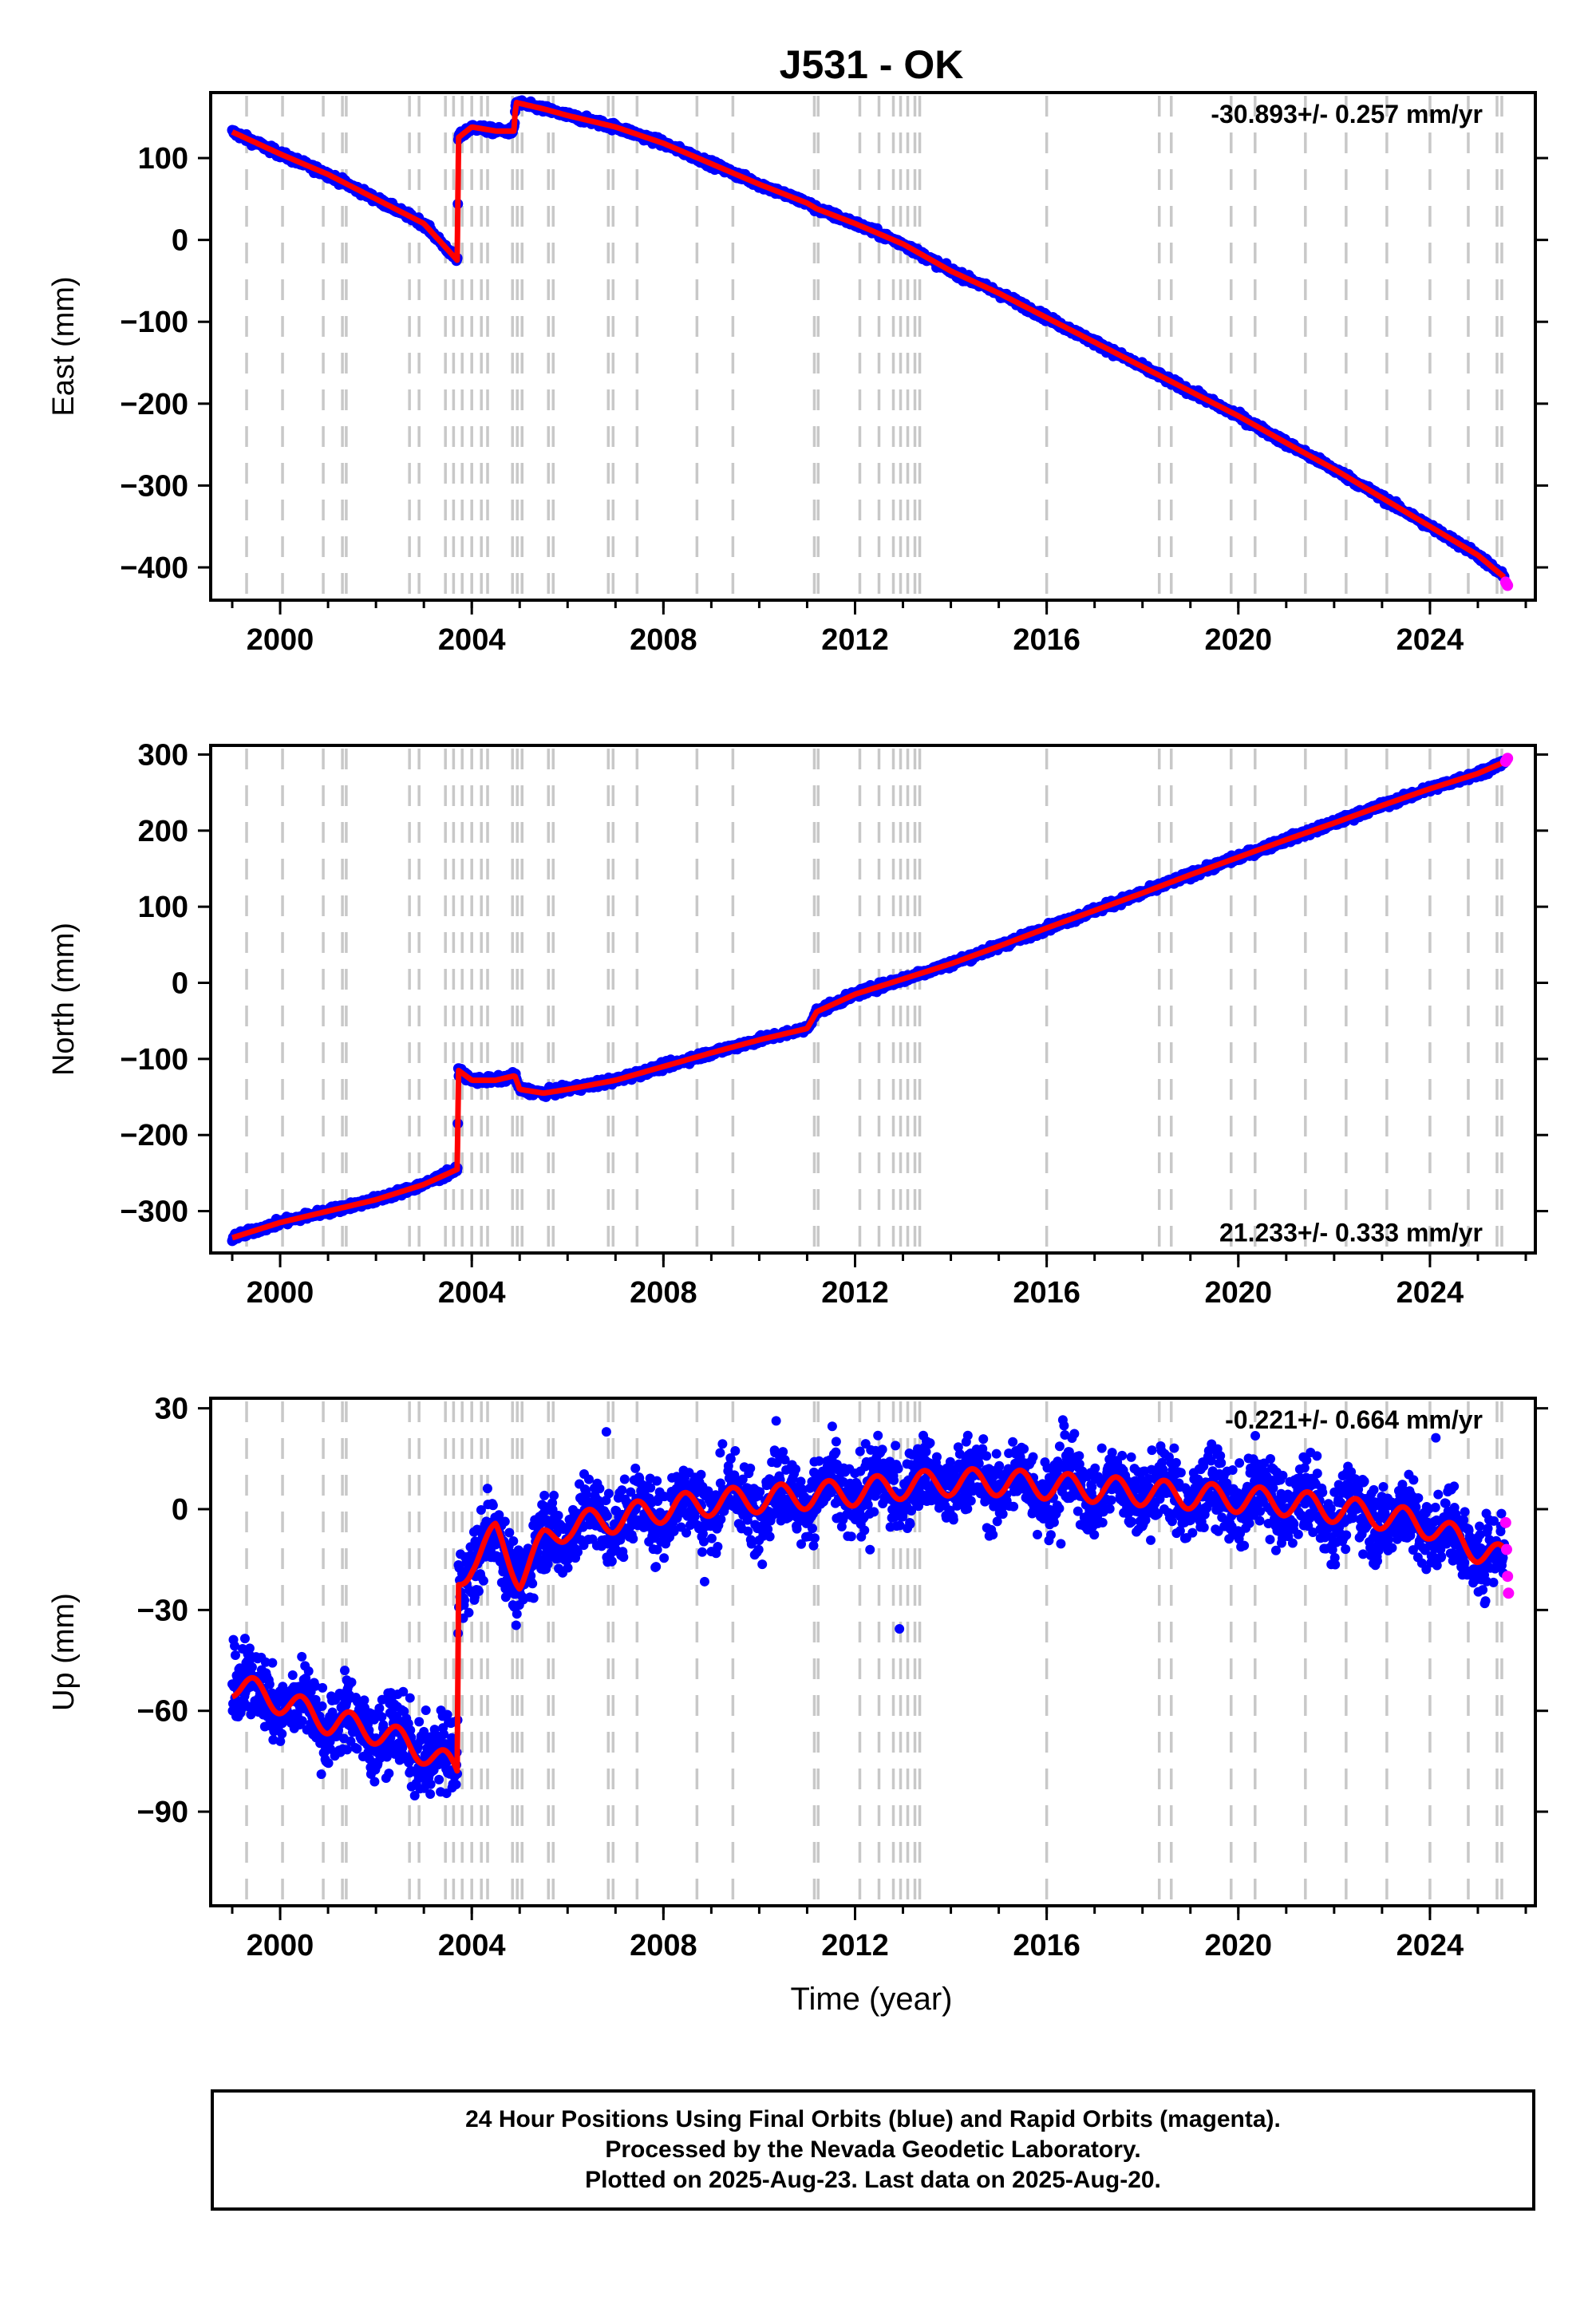  Describe the element at coordinates (1239, 640) in the screenshot. I see `x-tick-label: 2020` at that location.